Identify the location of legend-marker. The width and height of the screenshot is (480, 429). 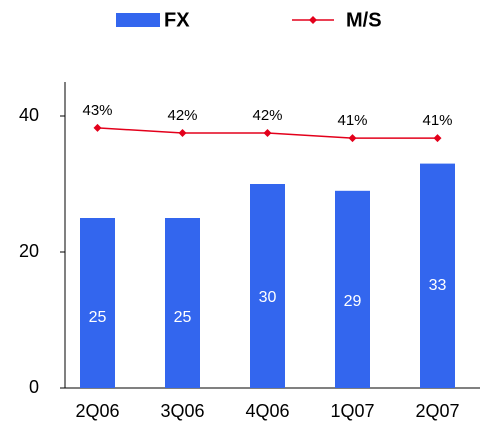
(313, 20).